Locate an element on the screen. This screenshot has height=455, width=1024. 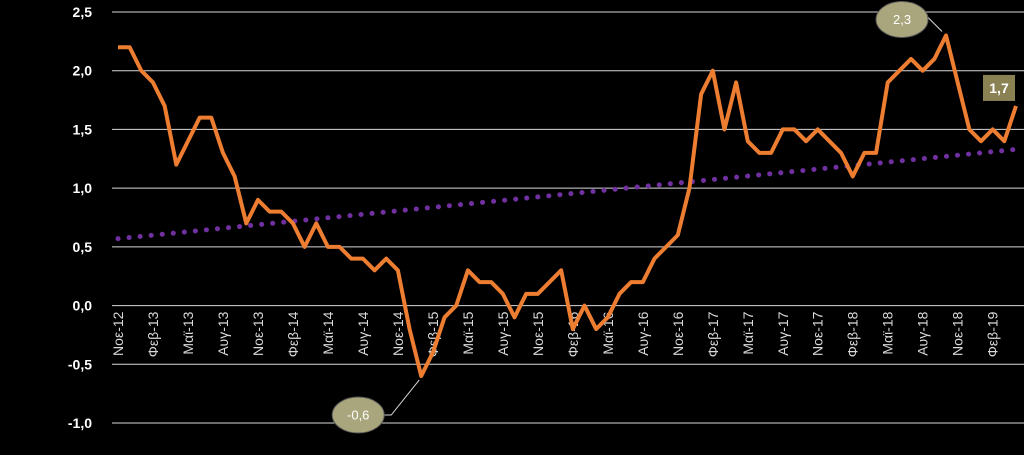
min-callout-leader is located at coordinates (402, 397).